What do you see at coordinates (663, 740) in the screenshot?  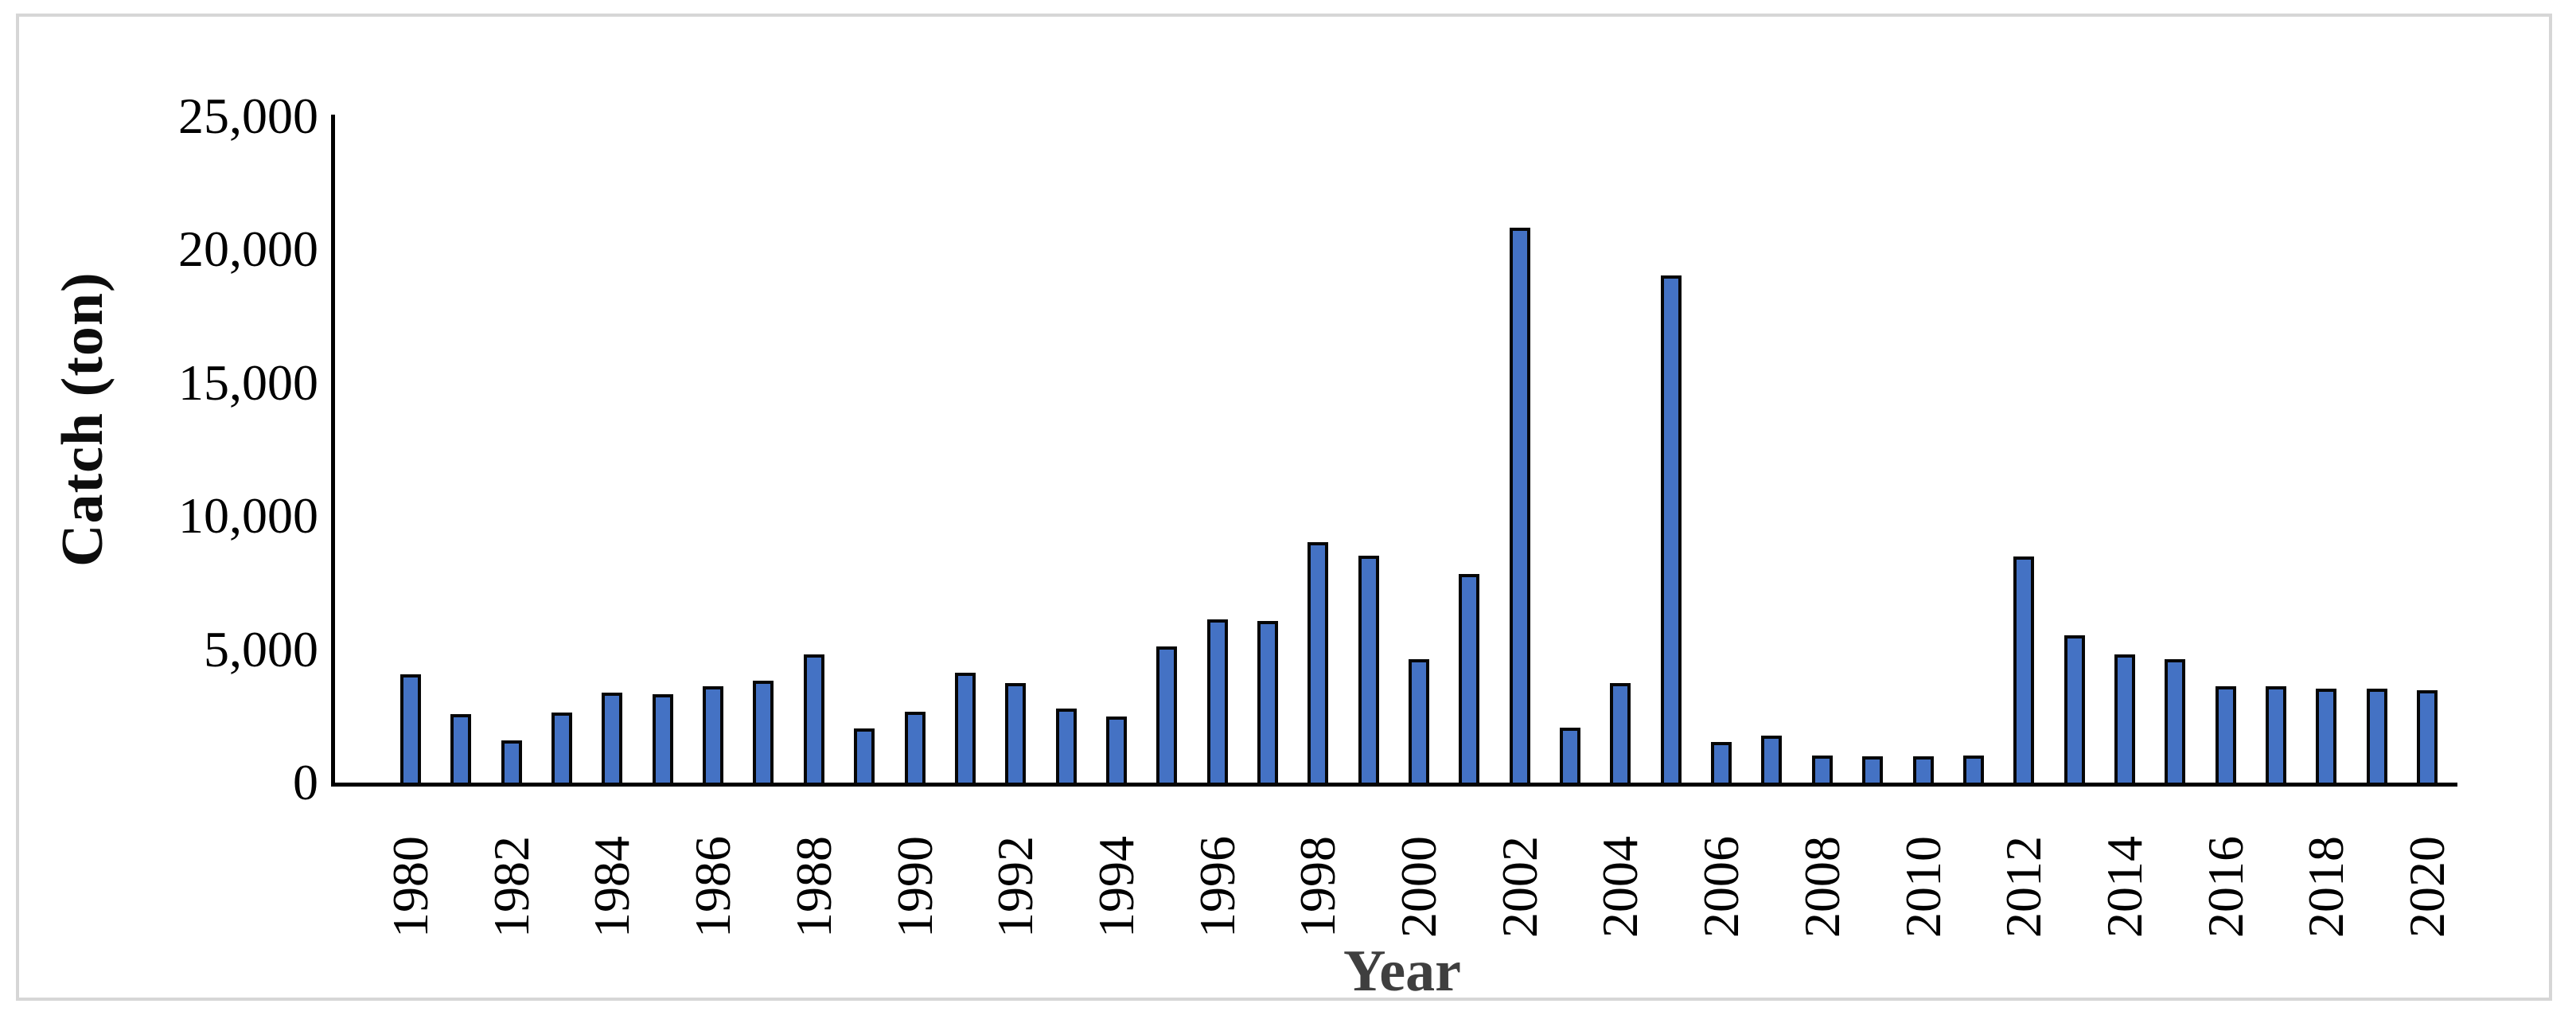 I see `bar-1985` at bounding box center [663, 740].